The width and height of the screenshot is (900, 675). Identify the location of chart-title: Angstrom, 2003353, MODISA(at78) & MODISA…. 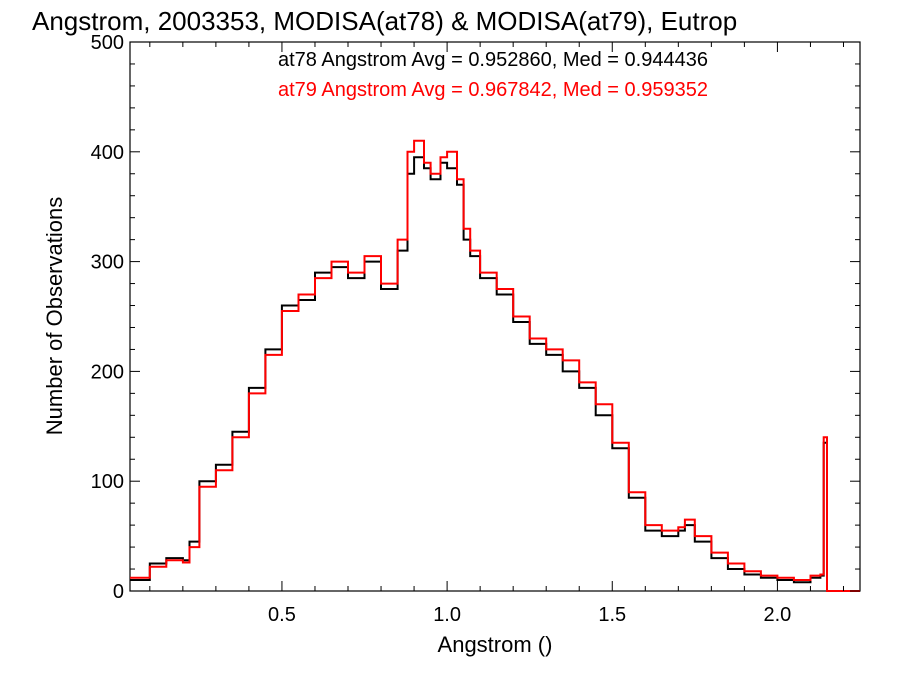
(384, 21).